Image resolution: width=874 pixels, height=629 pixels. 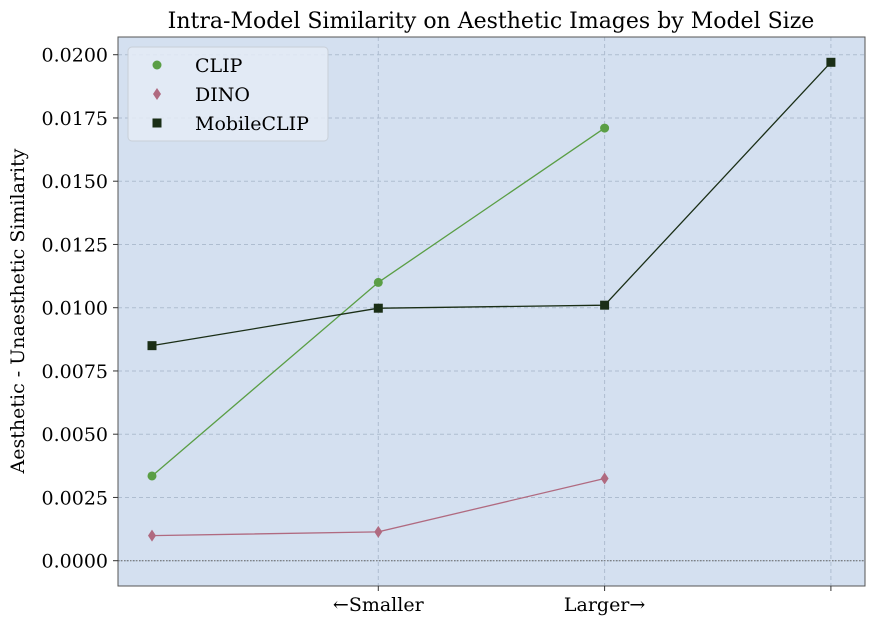 What do you see at coordinates (18, 311) in the screenshot?
I see `y-axis-label: Aesthetic - Unaesthetic Similarity` at bounding box center [18, 311].